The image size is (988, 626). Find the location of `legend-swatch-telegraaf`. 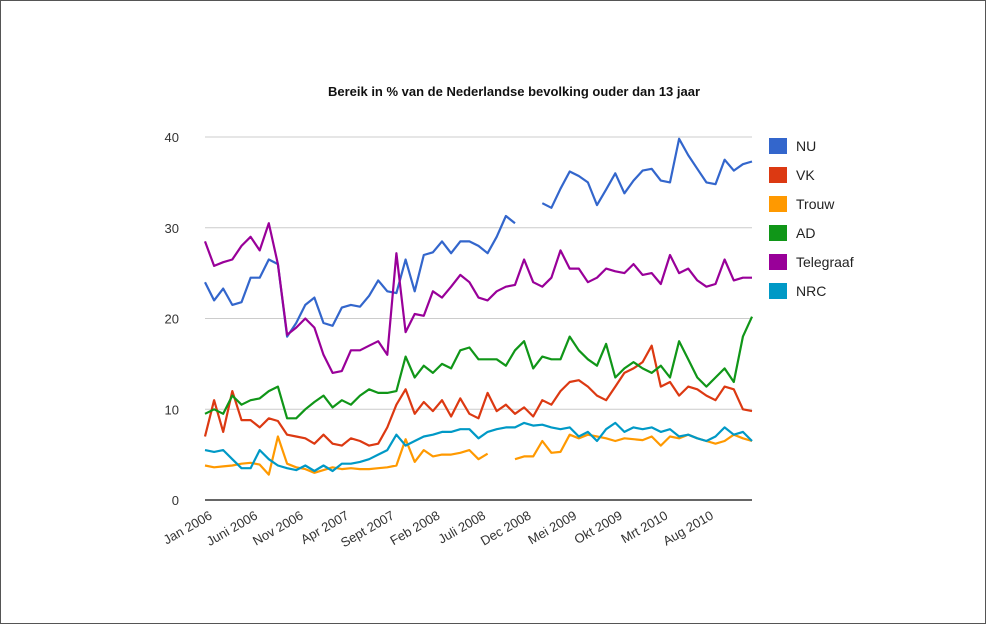

legend-swatch-telegraaf is located at coordinates (778, 262).